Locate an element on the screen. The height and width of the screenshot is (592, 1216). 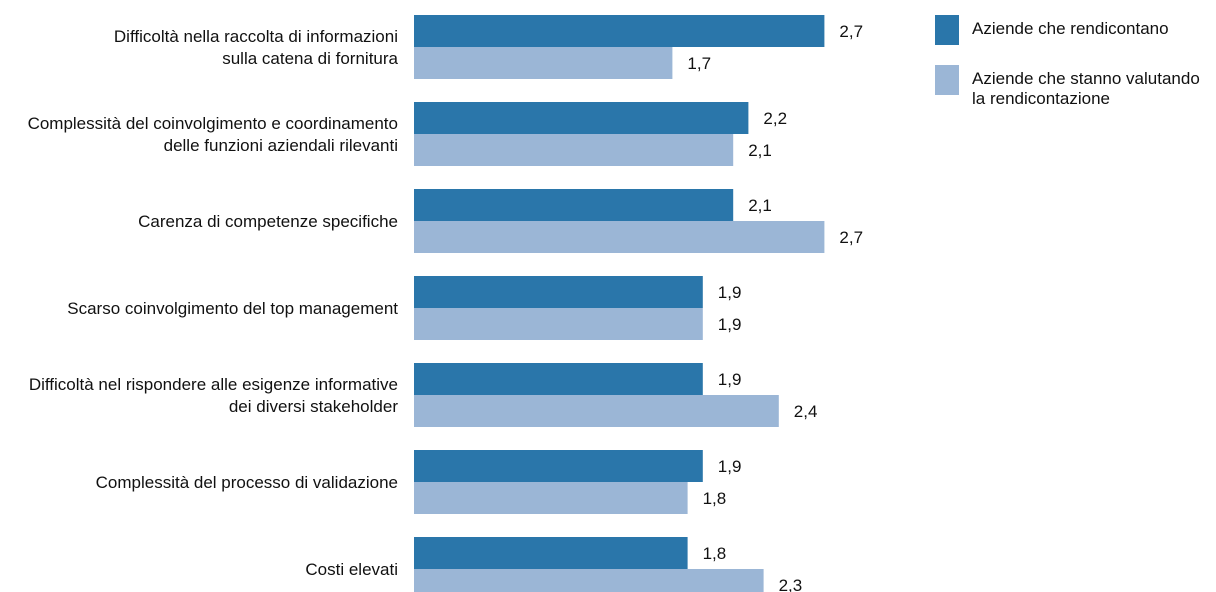
legend-label: Aziende che rendicontano is located at coordinates (1070, 28).